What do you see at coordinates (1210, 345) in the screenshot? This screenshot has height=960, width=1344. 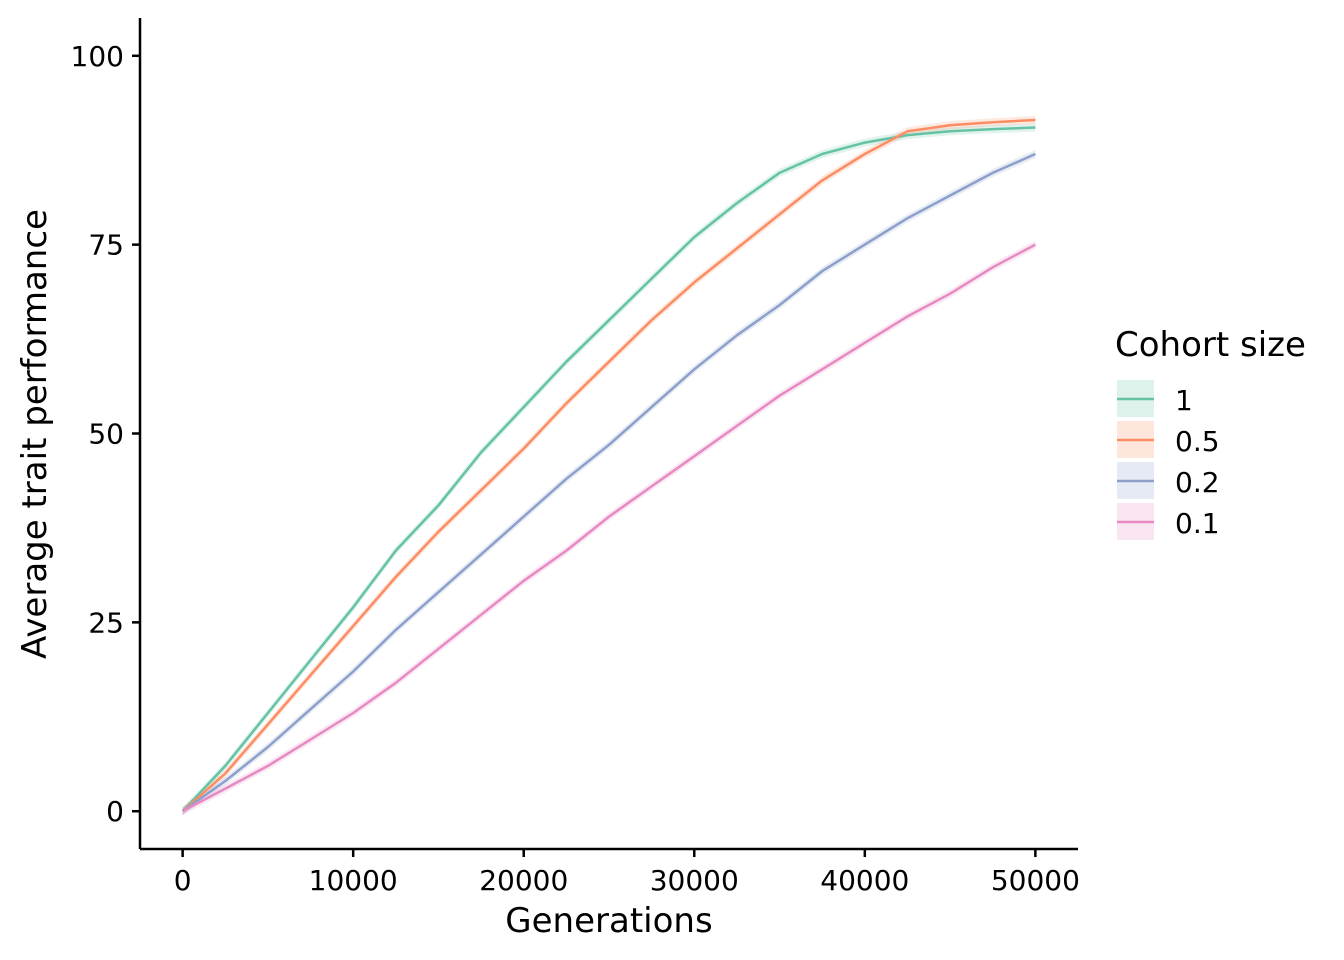 I see `legend-title: Cohort size` at bounding box center [1210, 345].